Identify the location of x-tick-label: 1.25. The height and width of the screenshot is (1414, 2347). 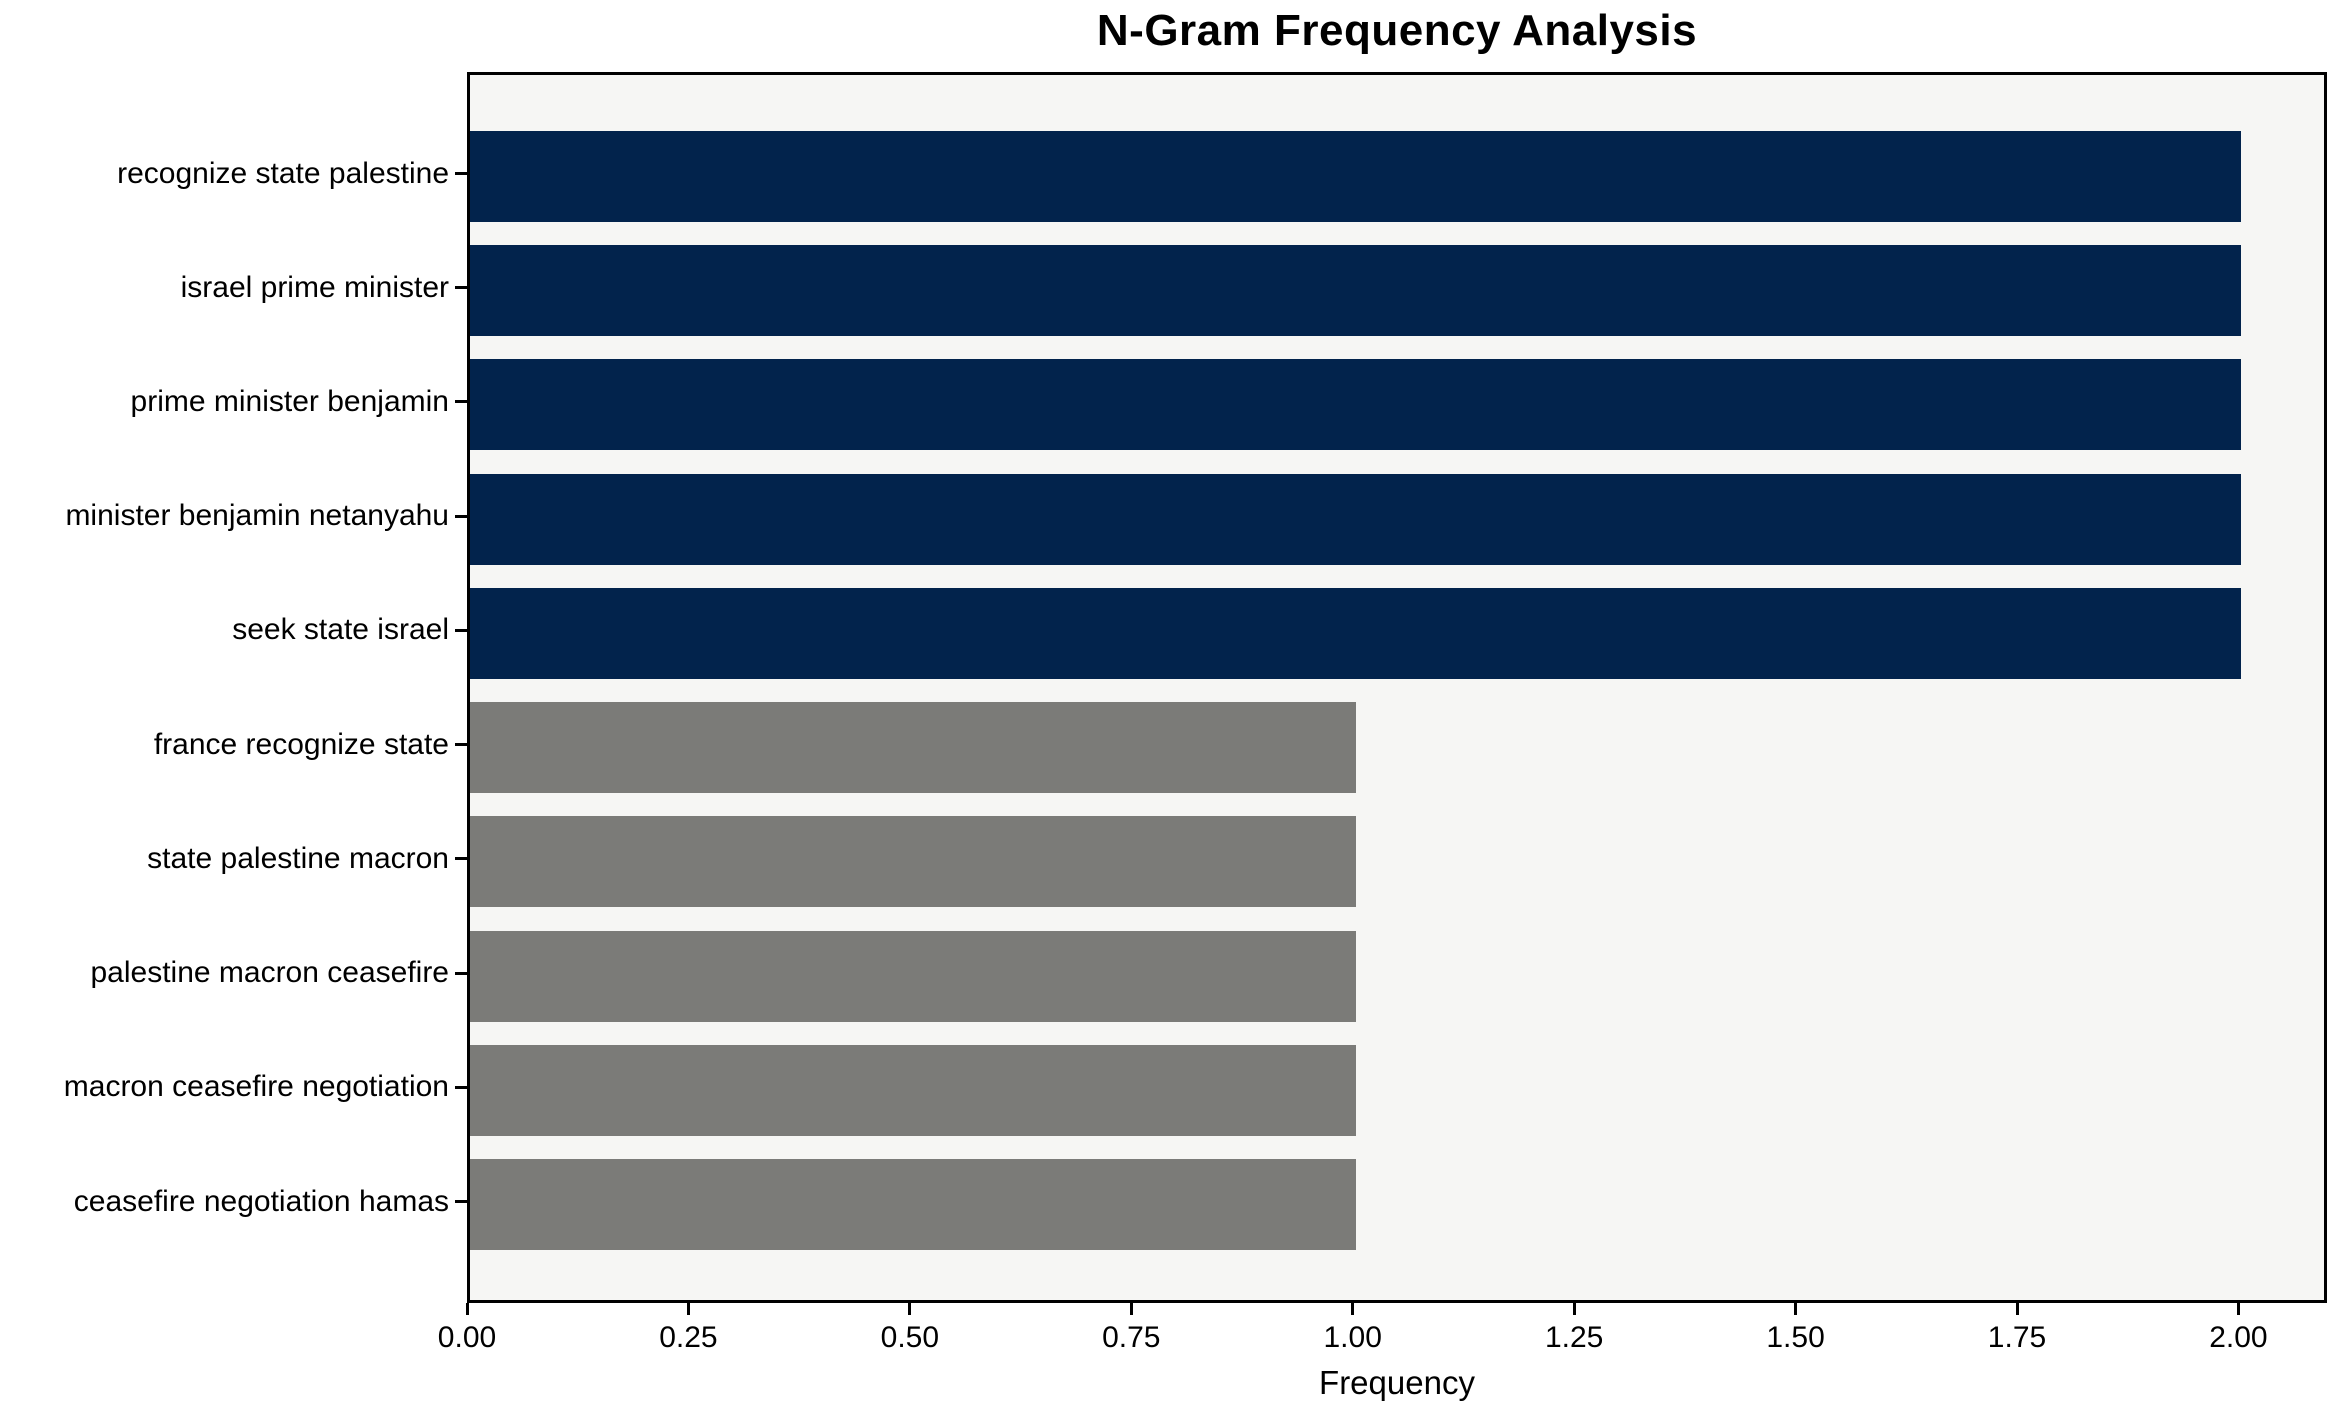
(1574, 1337).